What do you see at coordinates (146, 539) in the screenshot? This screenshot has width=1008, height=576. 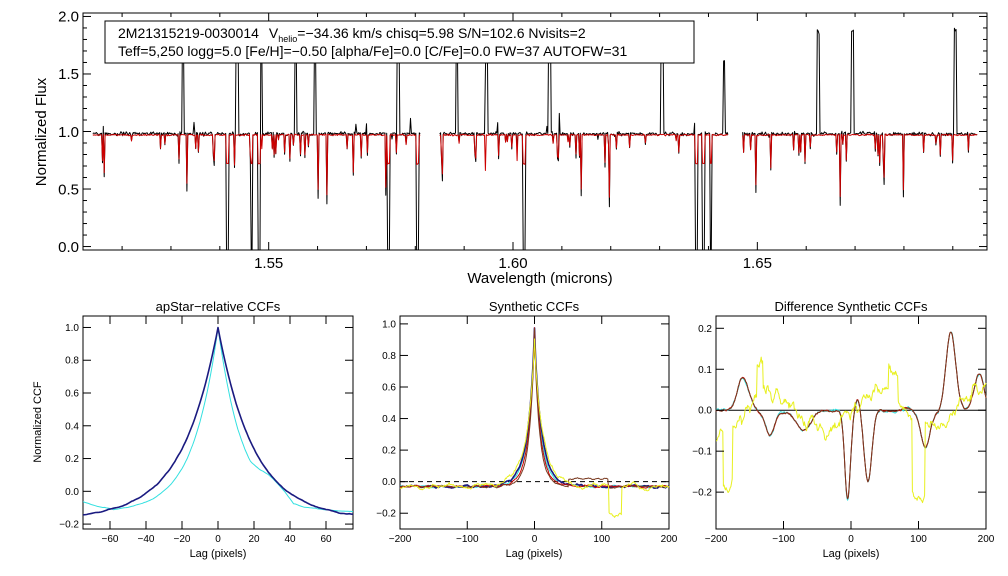 I see `ccf1-xtick-label: −40` at bounding box center [146, 539].